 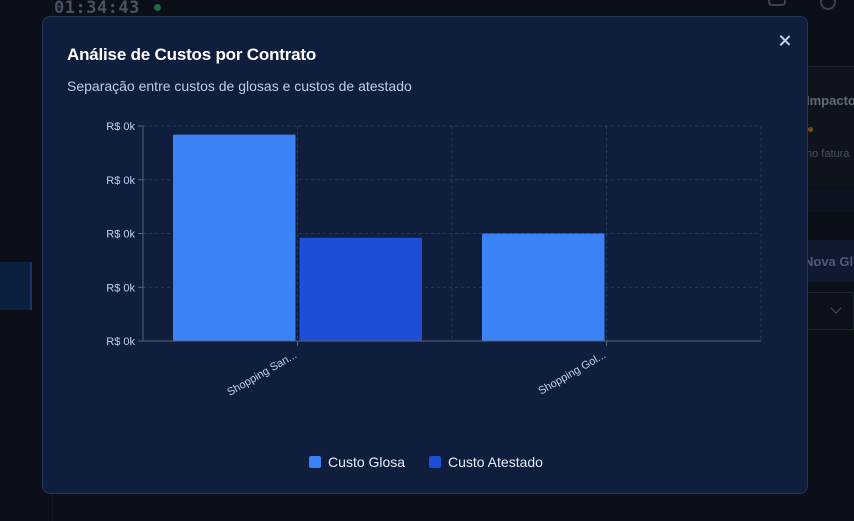 What do you see at coordinates (157, 7) in the screenshot?
I see `status-dot` at bounding box center [157, 7].